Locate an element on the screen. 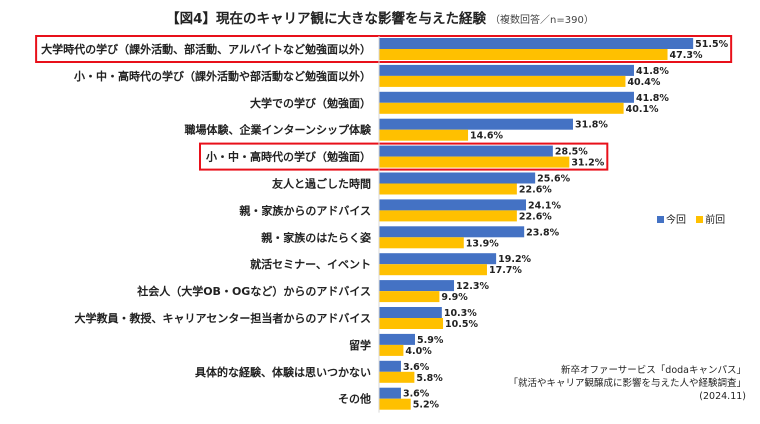 This screenshot has width=760, height=424. category-label: 留学 is located at coordinates (360, 345).